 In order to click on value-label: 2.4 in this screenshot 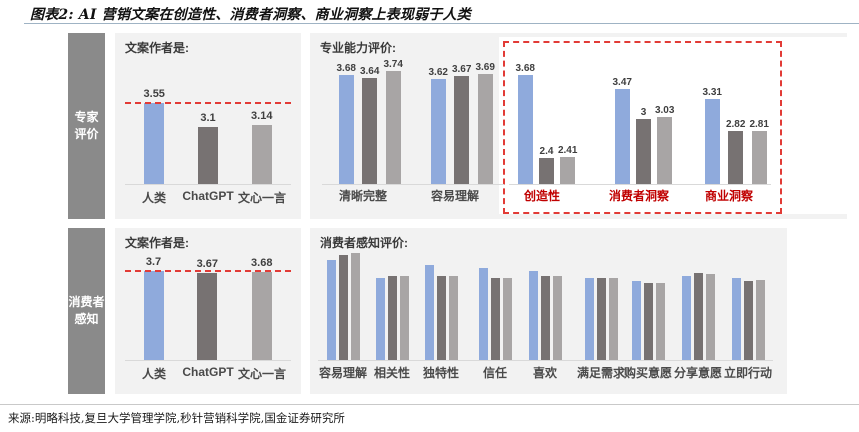, I will do `click(546, 151)`.